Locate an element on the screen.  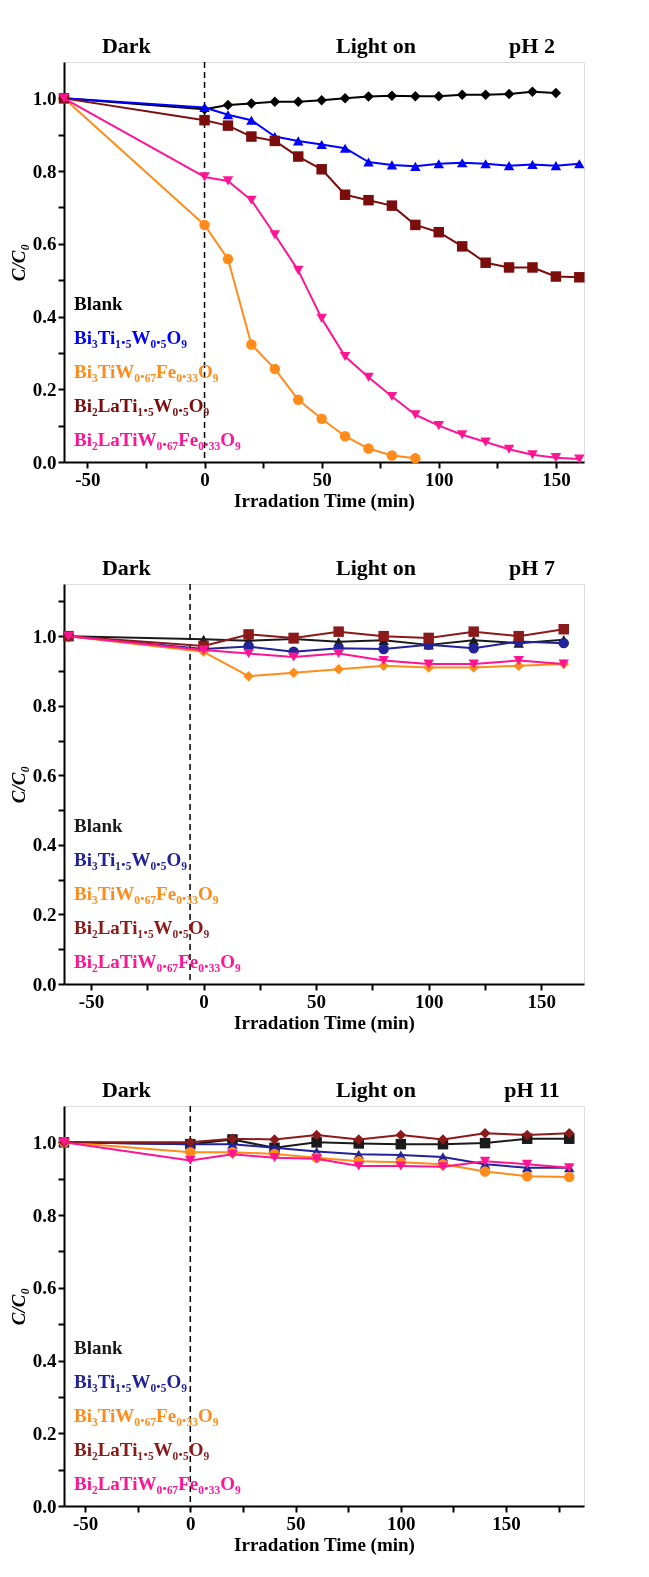
x-tick-label: -50 is located at coordinates (91, 1001).